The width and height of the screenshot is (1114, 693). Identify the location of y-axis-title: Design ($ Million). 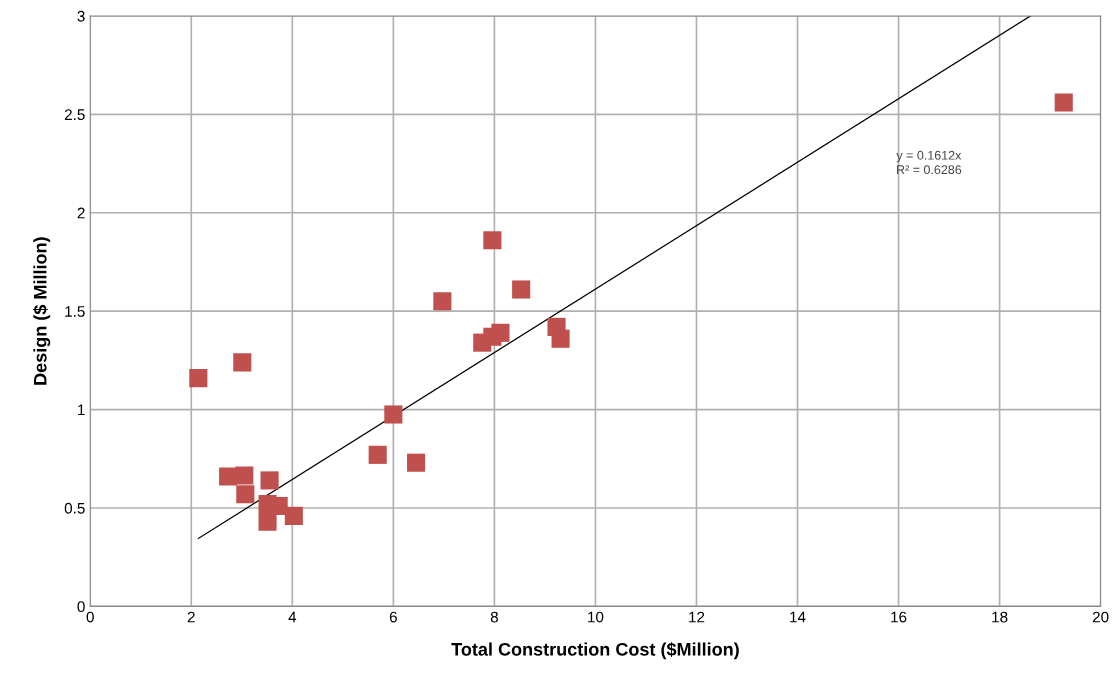
(42, 311).